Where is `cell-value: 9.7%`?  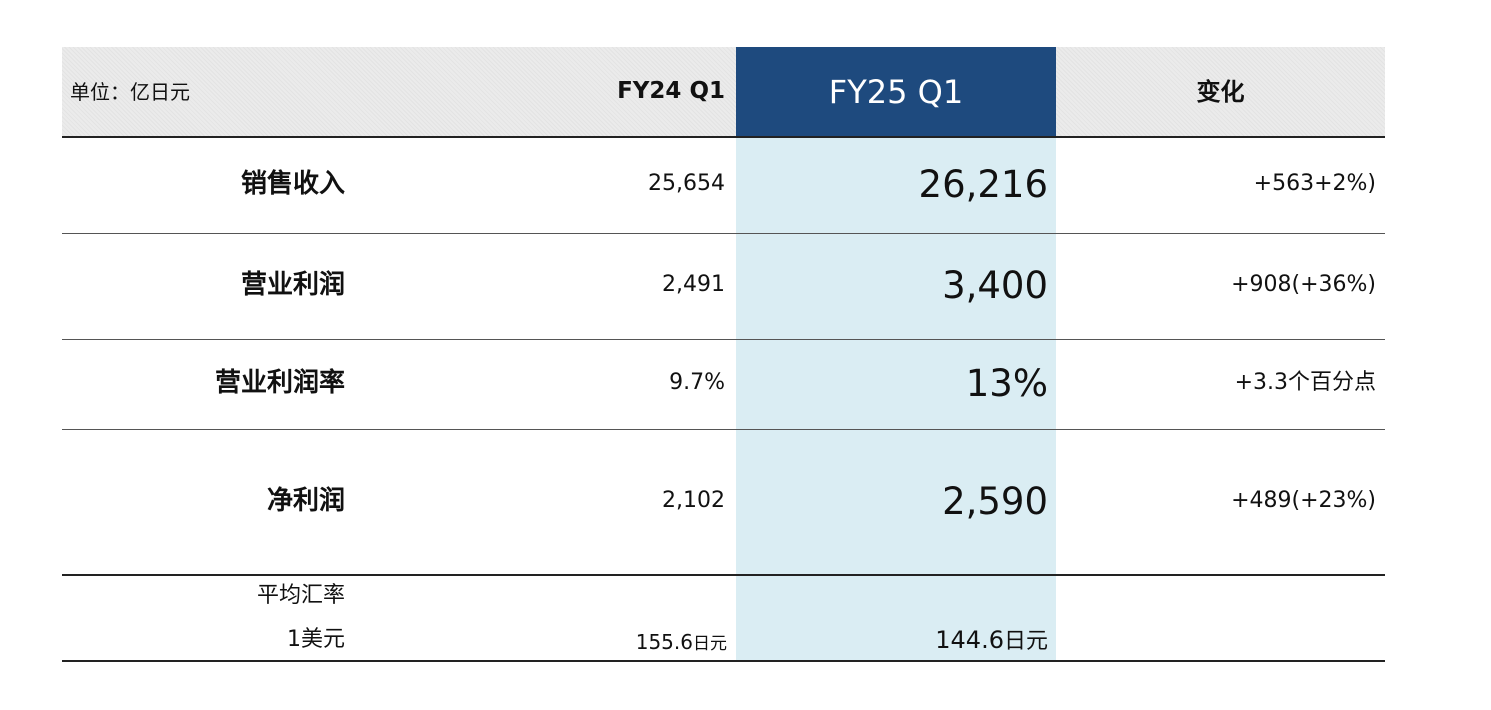 cell-value: 9.7% is located at coordinates (697, 382).